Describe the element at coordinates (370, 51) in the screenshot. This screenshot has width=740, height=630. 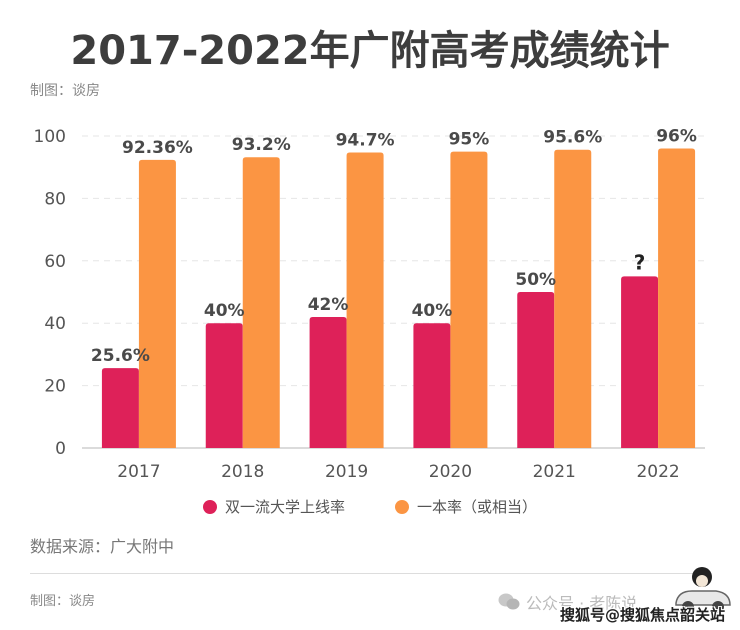
I see `chart-title: 2017-2022年广附高考成绩统计` at that location.